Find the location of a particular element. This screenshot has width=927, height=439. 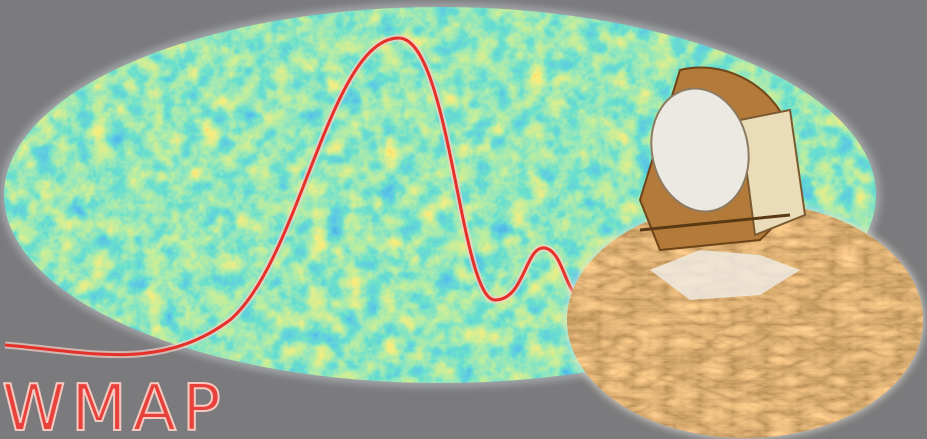

logo-text: WMAP is located at coordinates (114, 405).